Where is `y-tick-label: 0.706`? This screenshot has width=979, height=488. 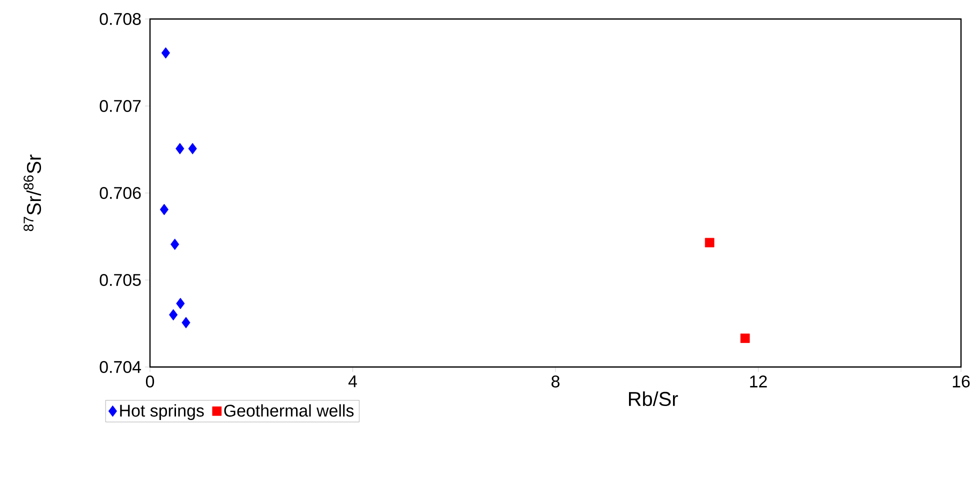
y-tick-label: 0.706 is located at coordinates (120, 193).